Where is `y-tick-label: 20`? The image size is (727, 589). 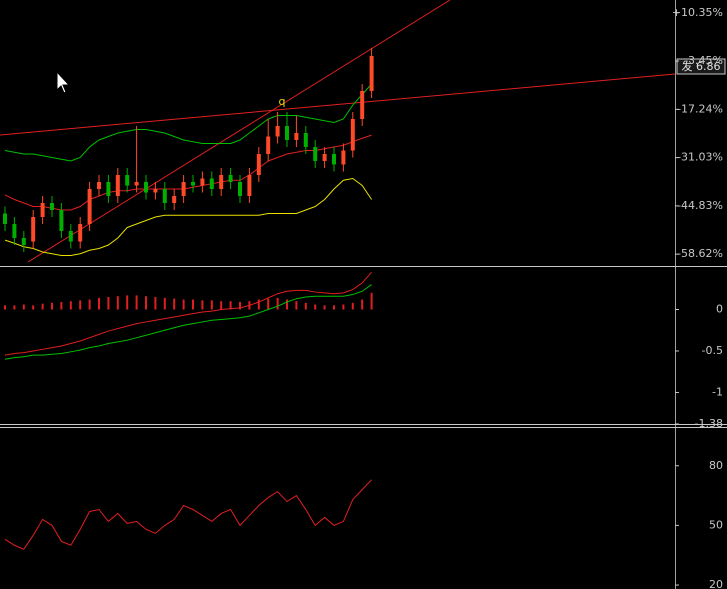 y-tick-label: 20 is located at coordinates (716, 583).